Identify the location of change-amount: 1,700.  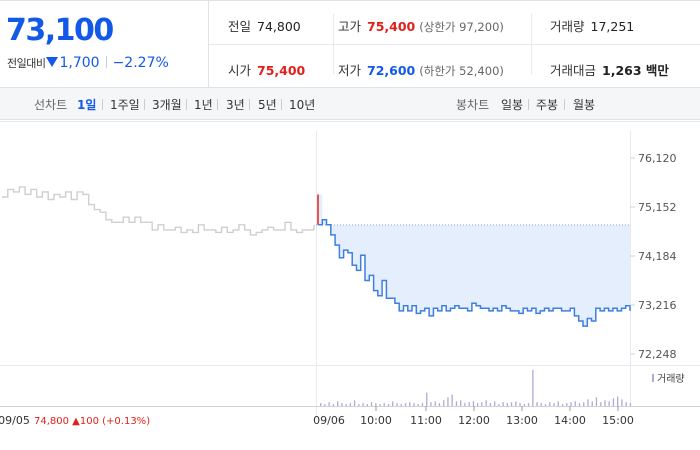
(79, 63).